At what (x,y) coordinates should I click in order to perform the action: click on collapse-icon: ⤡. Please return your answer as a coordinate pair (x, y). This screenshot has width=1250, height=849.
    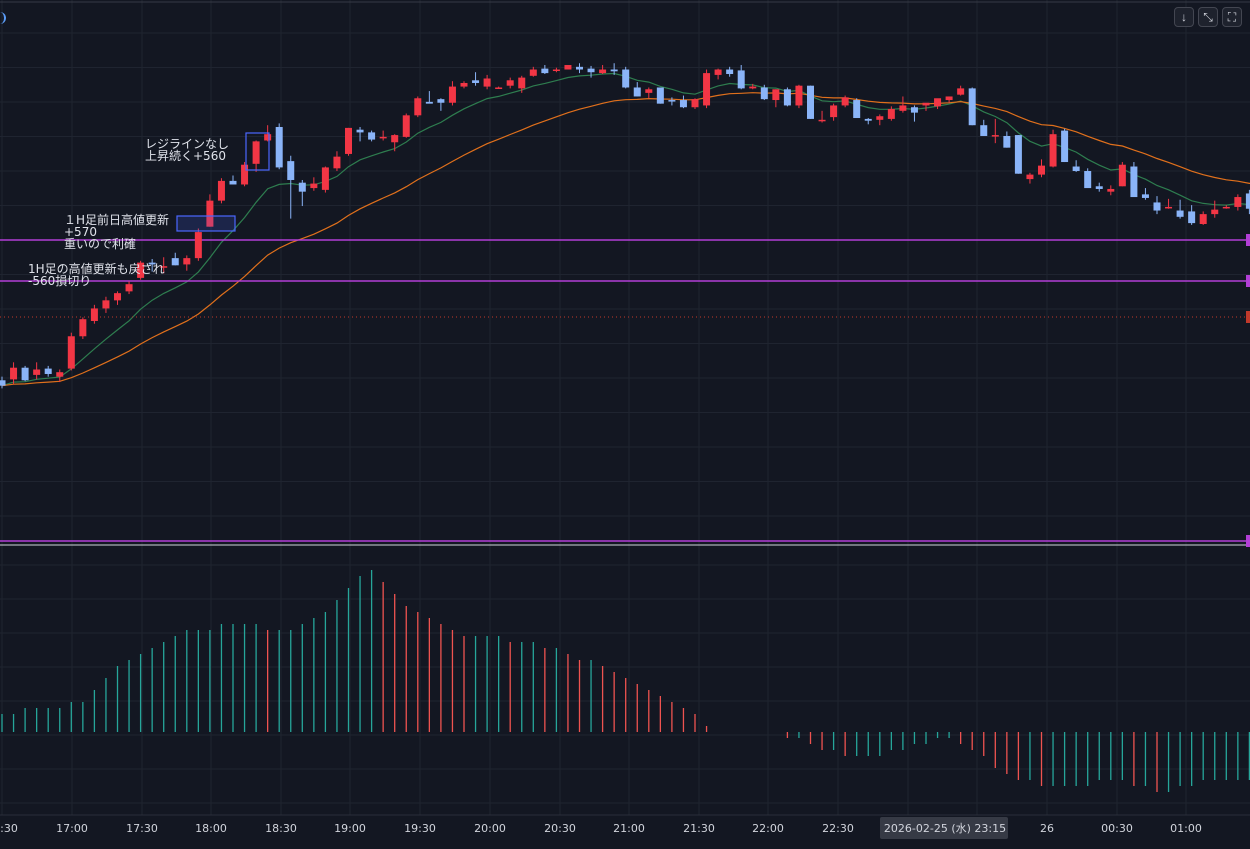
    Looking at the image, I should click on (1208, 17).